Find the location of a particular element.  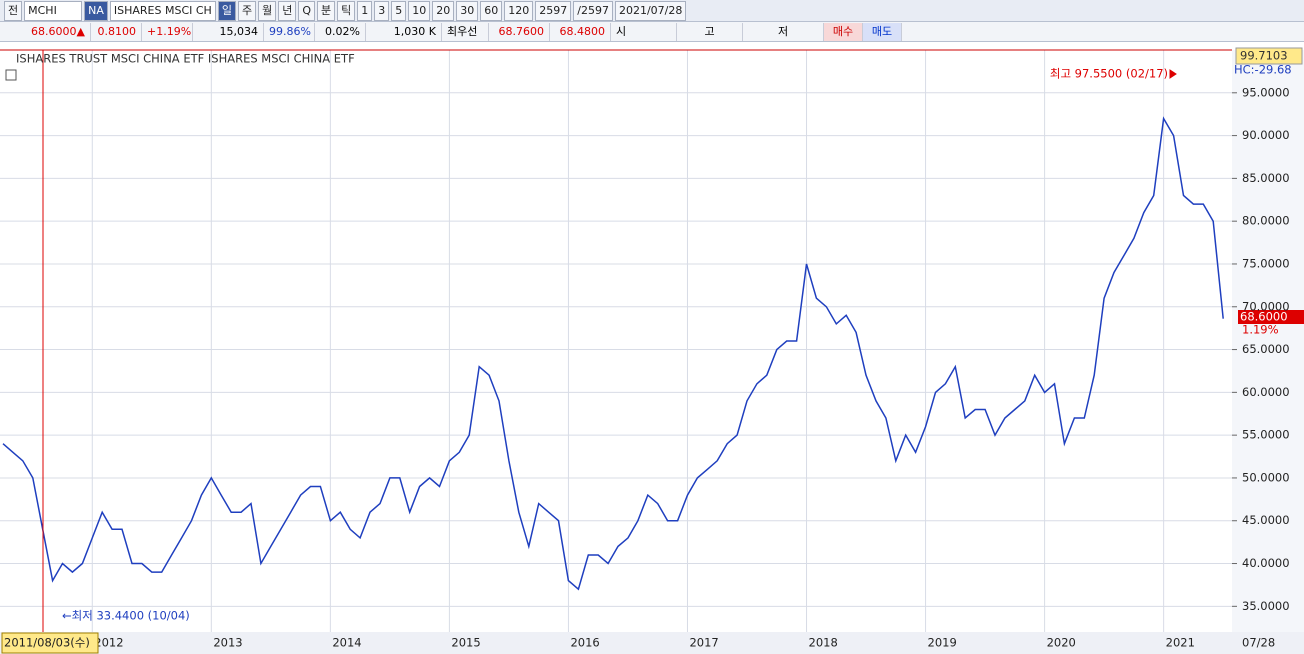

x-tick-label: 2014 is located at coordinates (346, 643).